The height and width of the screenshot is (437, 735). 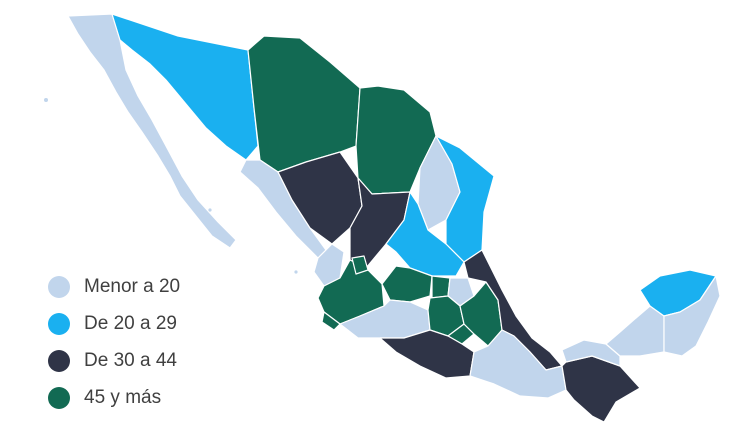 I want to click on legend-item: De 30 a 44, so click(x=114, y=360).